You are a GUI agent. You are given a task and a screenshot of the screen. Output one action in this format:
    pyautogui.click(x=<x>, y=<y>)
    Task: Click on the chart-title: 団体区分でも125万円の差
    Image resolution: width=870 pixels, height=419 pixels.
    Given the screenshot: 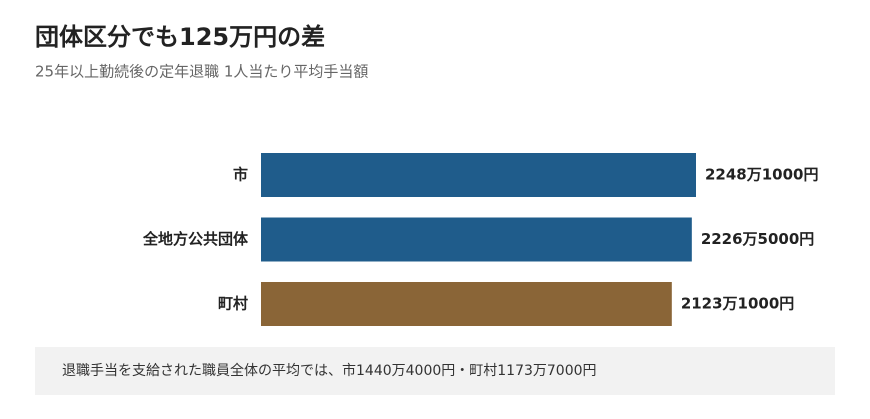 What is the action you would take?
    pyautogui.click(x=180, y=37)
    